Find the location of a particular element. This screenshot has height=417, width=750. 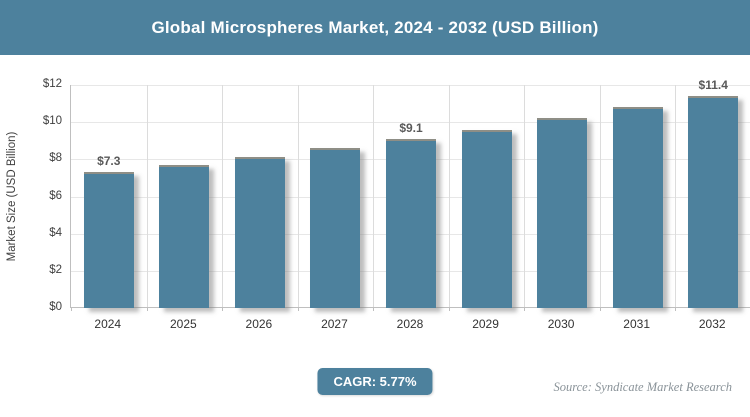

bar-value-label: $9.1 is located at coordinates (411, 127).